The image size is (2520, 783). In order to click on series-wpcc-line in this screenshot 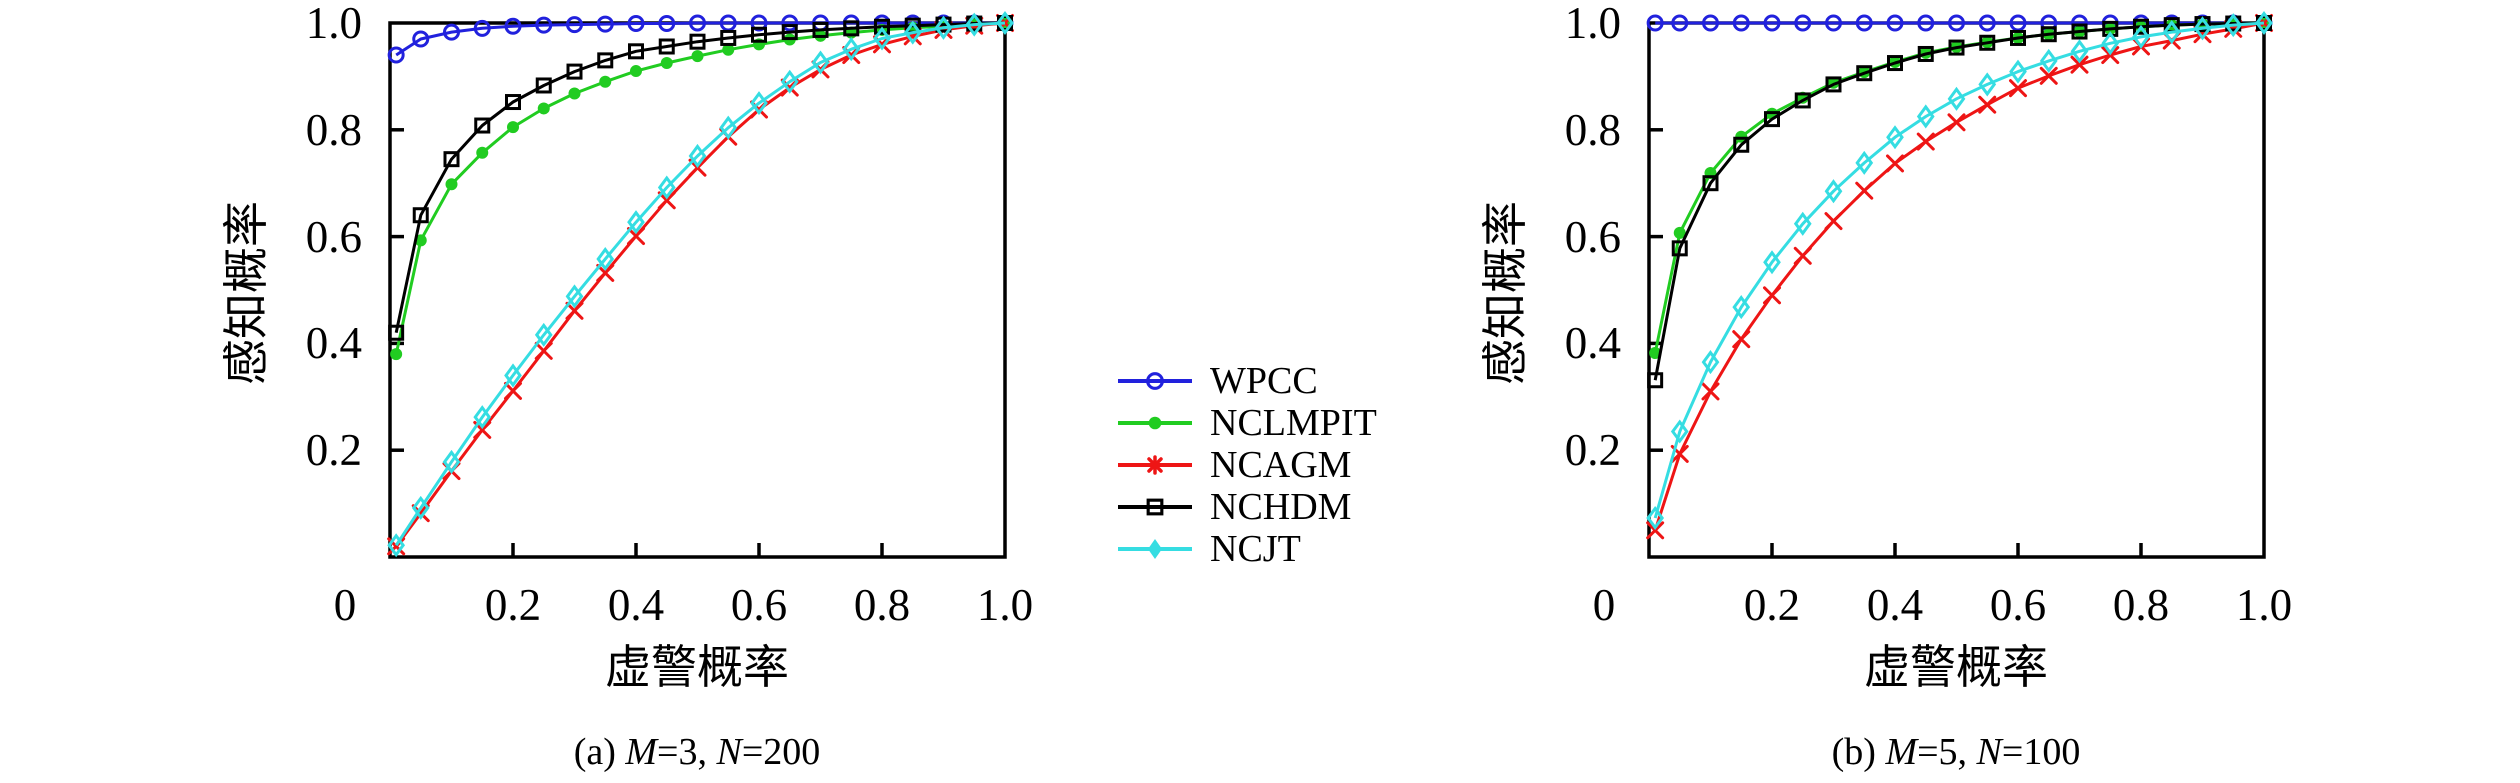, I will do `click(700, 39)`.